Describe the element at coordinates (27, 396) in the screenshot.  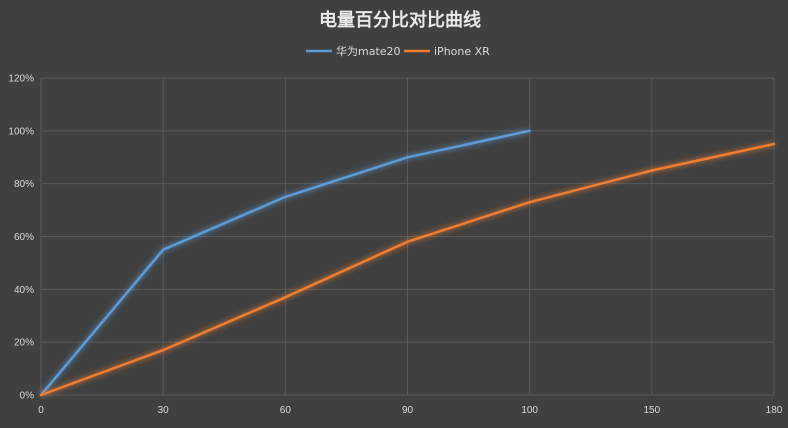
I see `y-tick-label: 0%` at that location.